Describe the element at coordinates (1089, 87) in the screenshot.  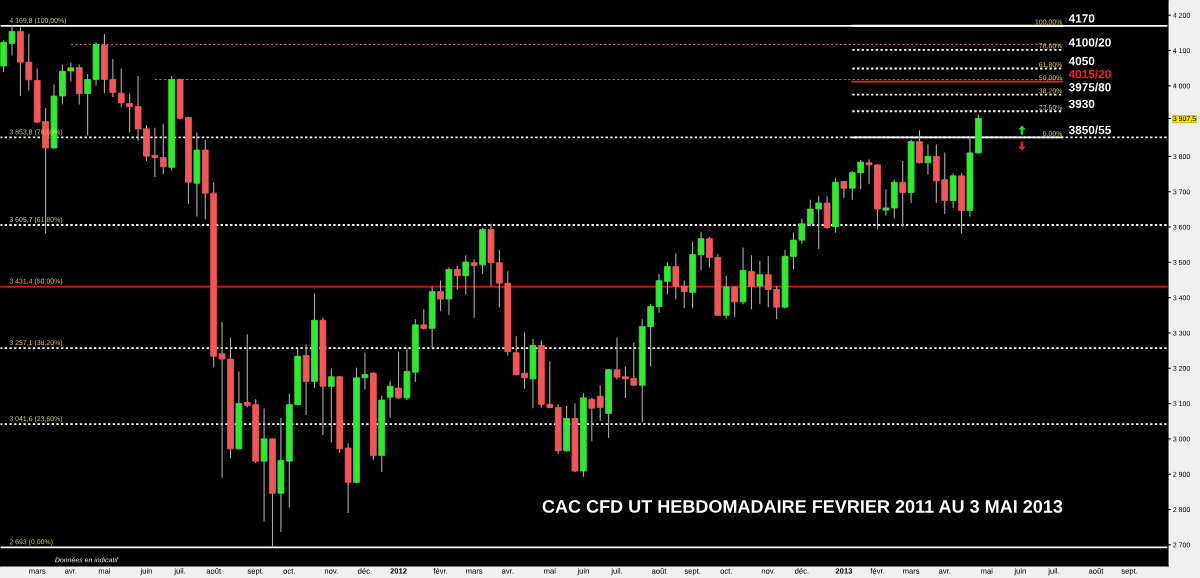
I see `annotation: 3975/80` at that location.